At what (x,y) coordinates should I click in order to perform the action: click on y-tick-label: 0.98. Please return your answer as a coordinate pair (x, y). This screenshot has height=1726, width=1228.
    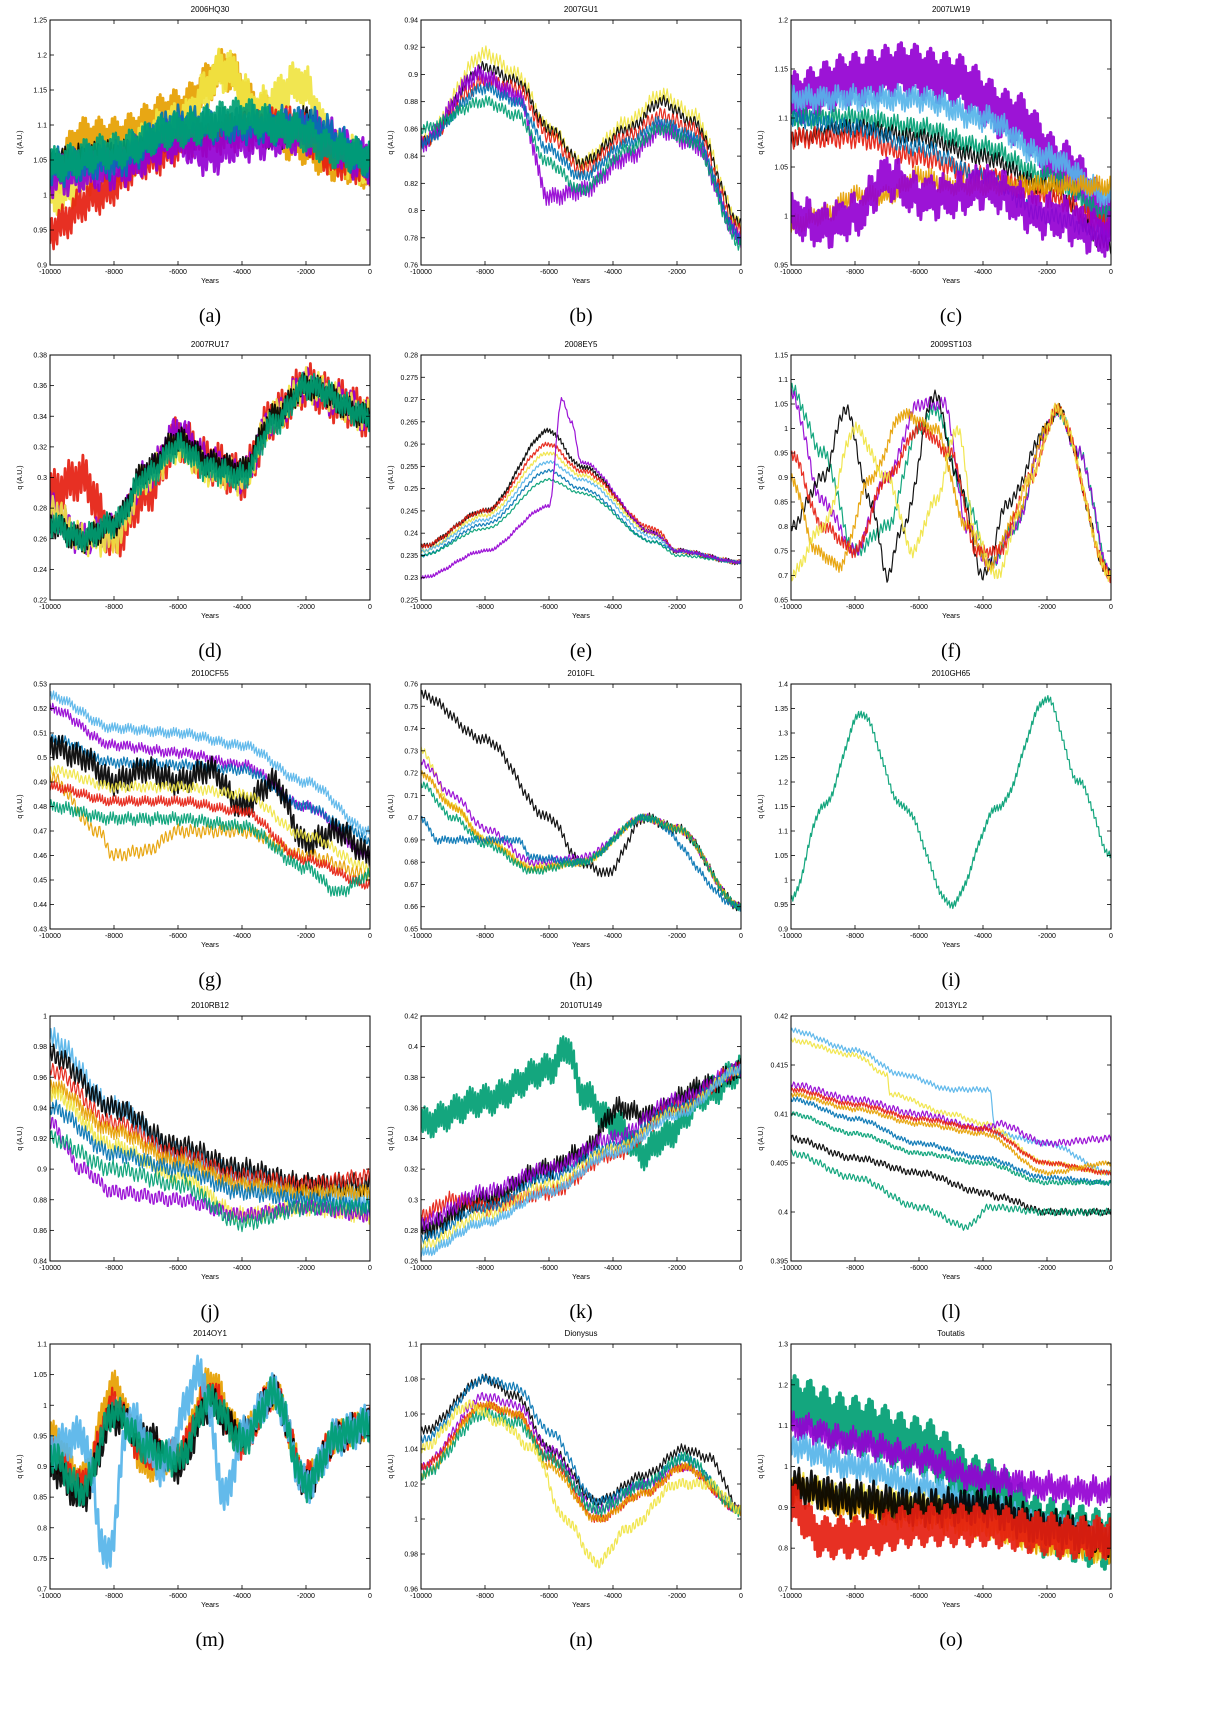
    Looking at the image, I should click on (411, 1555).